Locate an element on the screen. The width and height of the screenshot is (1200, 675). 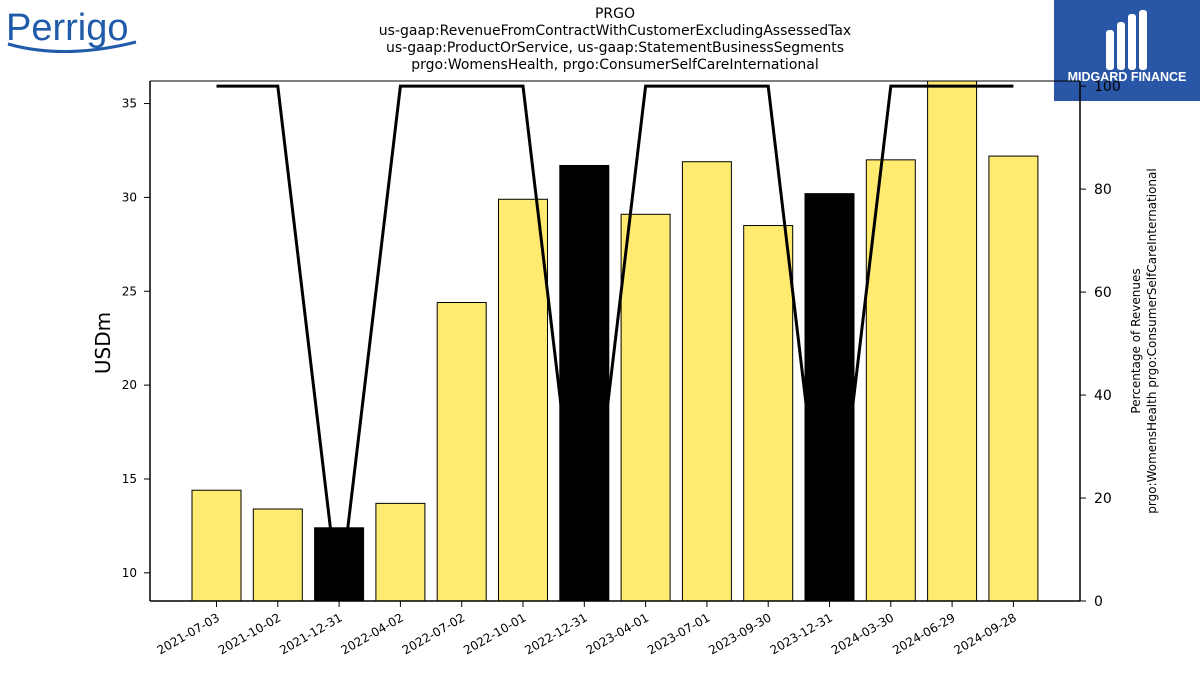
y2-tick-label-20: 20 is located at coordinates (1103, 499).